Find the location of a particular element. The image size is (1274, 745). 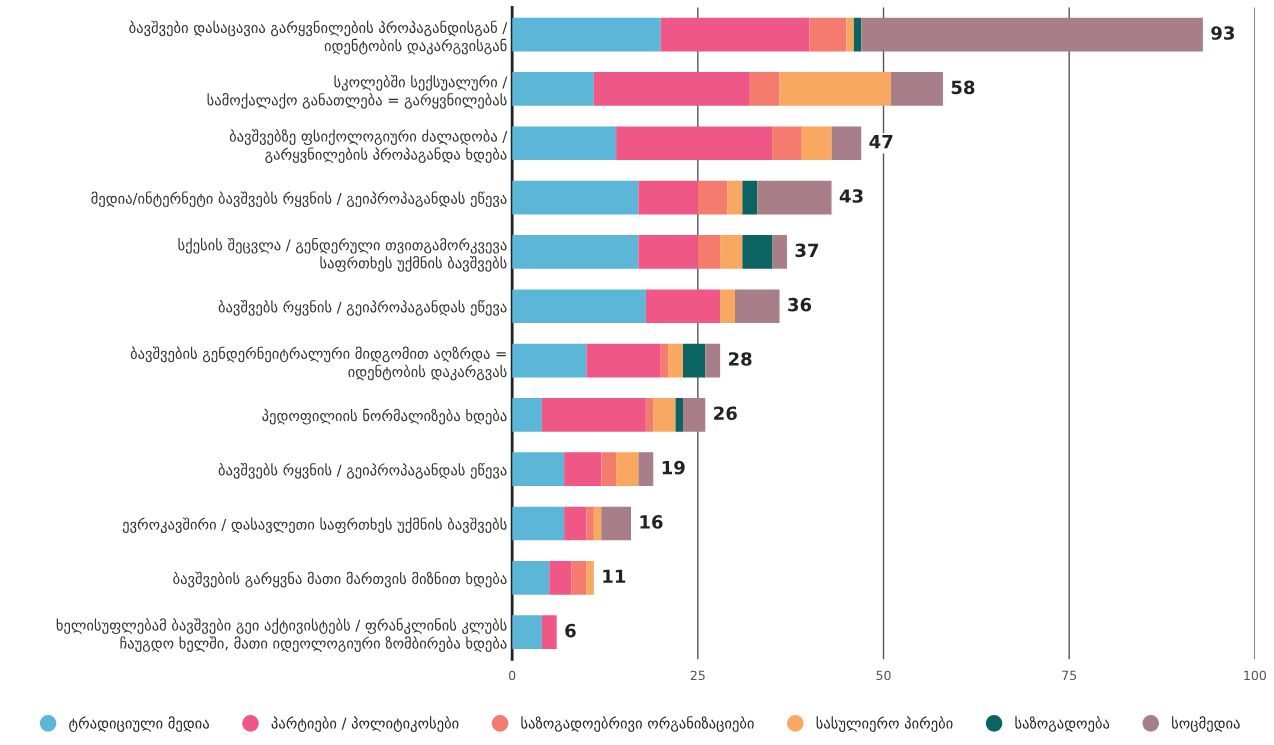

y-tick-label: სქესის შეცვლა / გენდერული თვითგამორკვევა საფრთხეს უქმნის ბავშვებს is located at coordinates (342, 254).